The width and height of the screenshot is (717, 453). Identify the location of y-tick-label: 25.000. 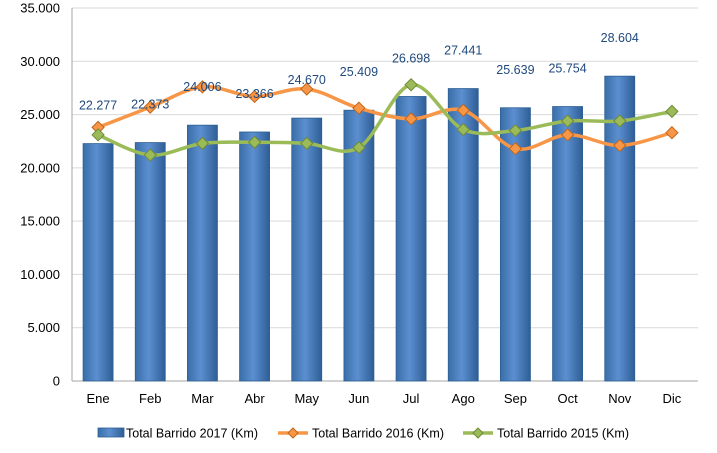
(40, 114).